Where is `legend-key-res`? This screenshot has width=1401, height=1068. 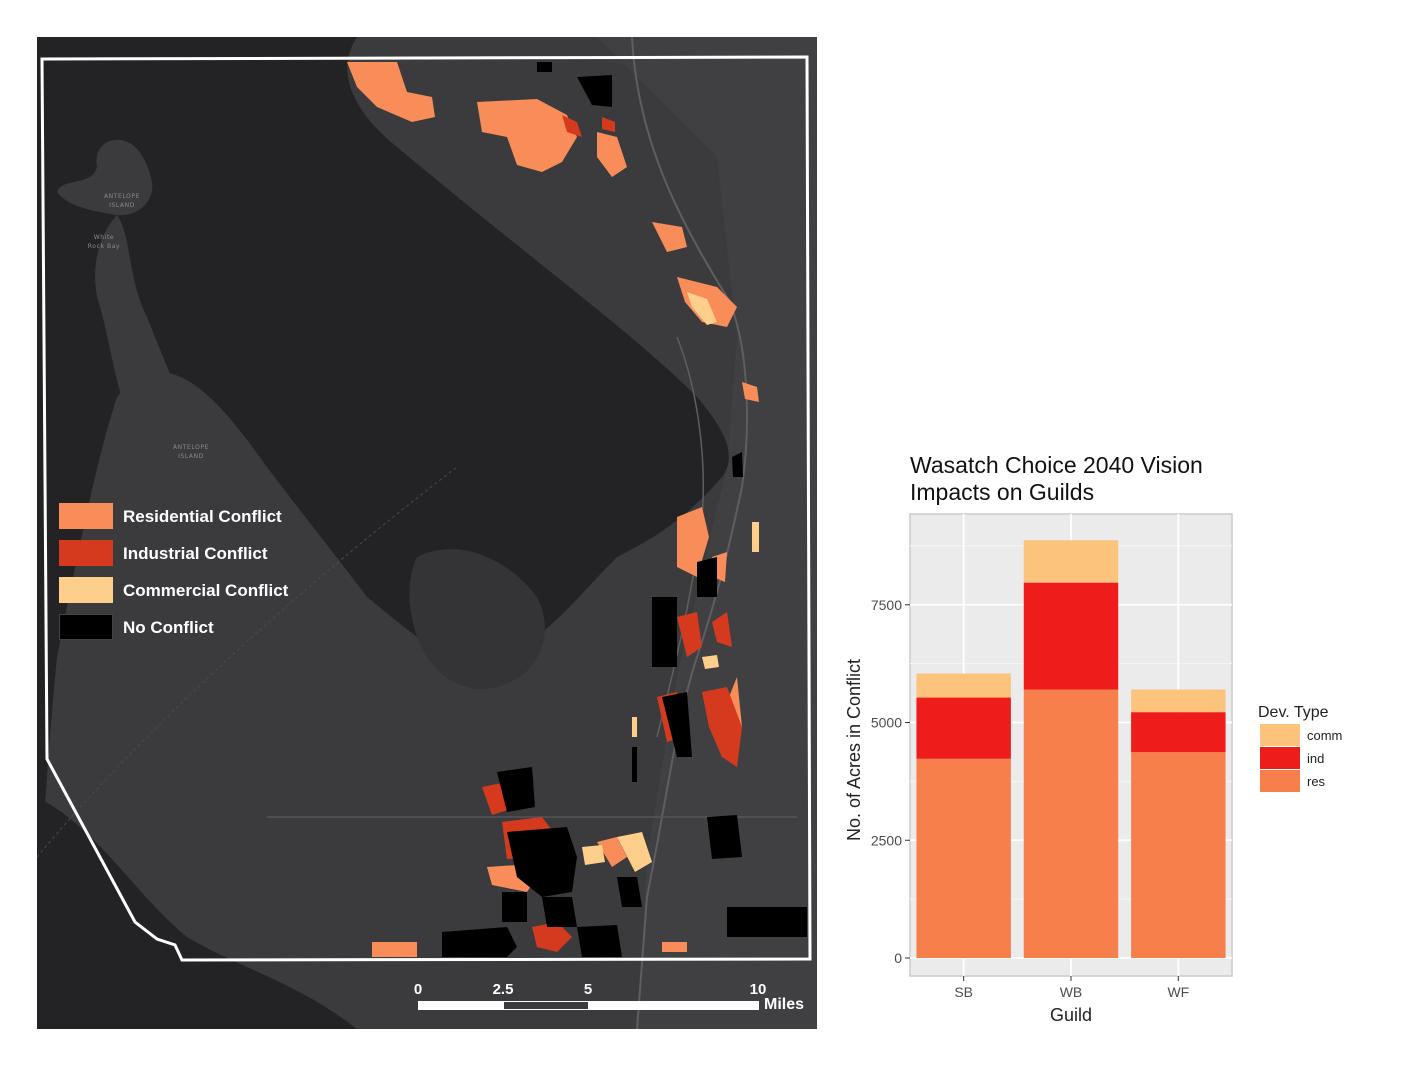 legend-key-res is located at coordinates (1280, 781).